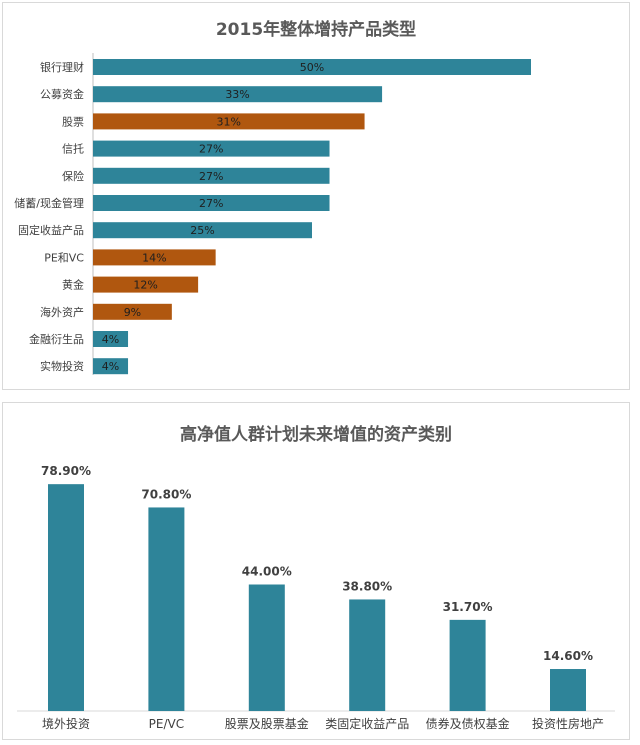  What do you see at coordinates (568, 656) in the screenshot?
I see `data-label: 14.60%` at bounding box center [568, 656].